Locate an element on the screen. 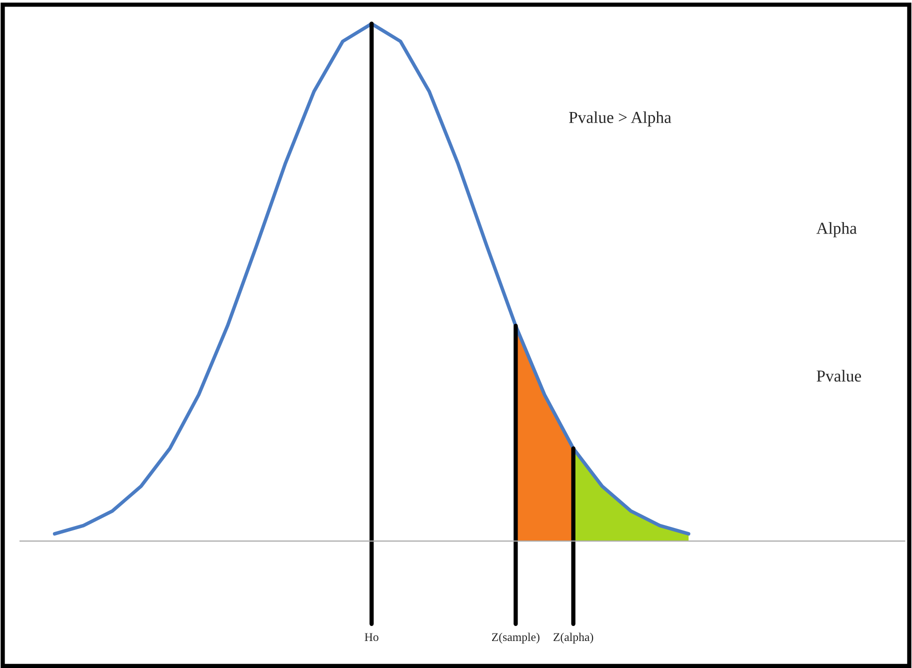  x-tick-label: Ho is located at coordinates (371, 637).